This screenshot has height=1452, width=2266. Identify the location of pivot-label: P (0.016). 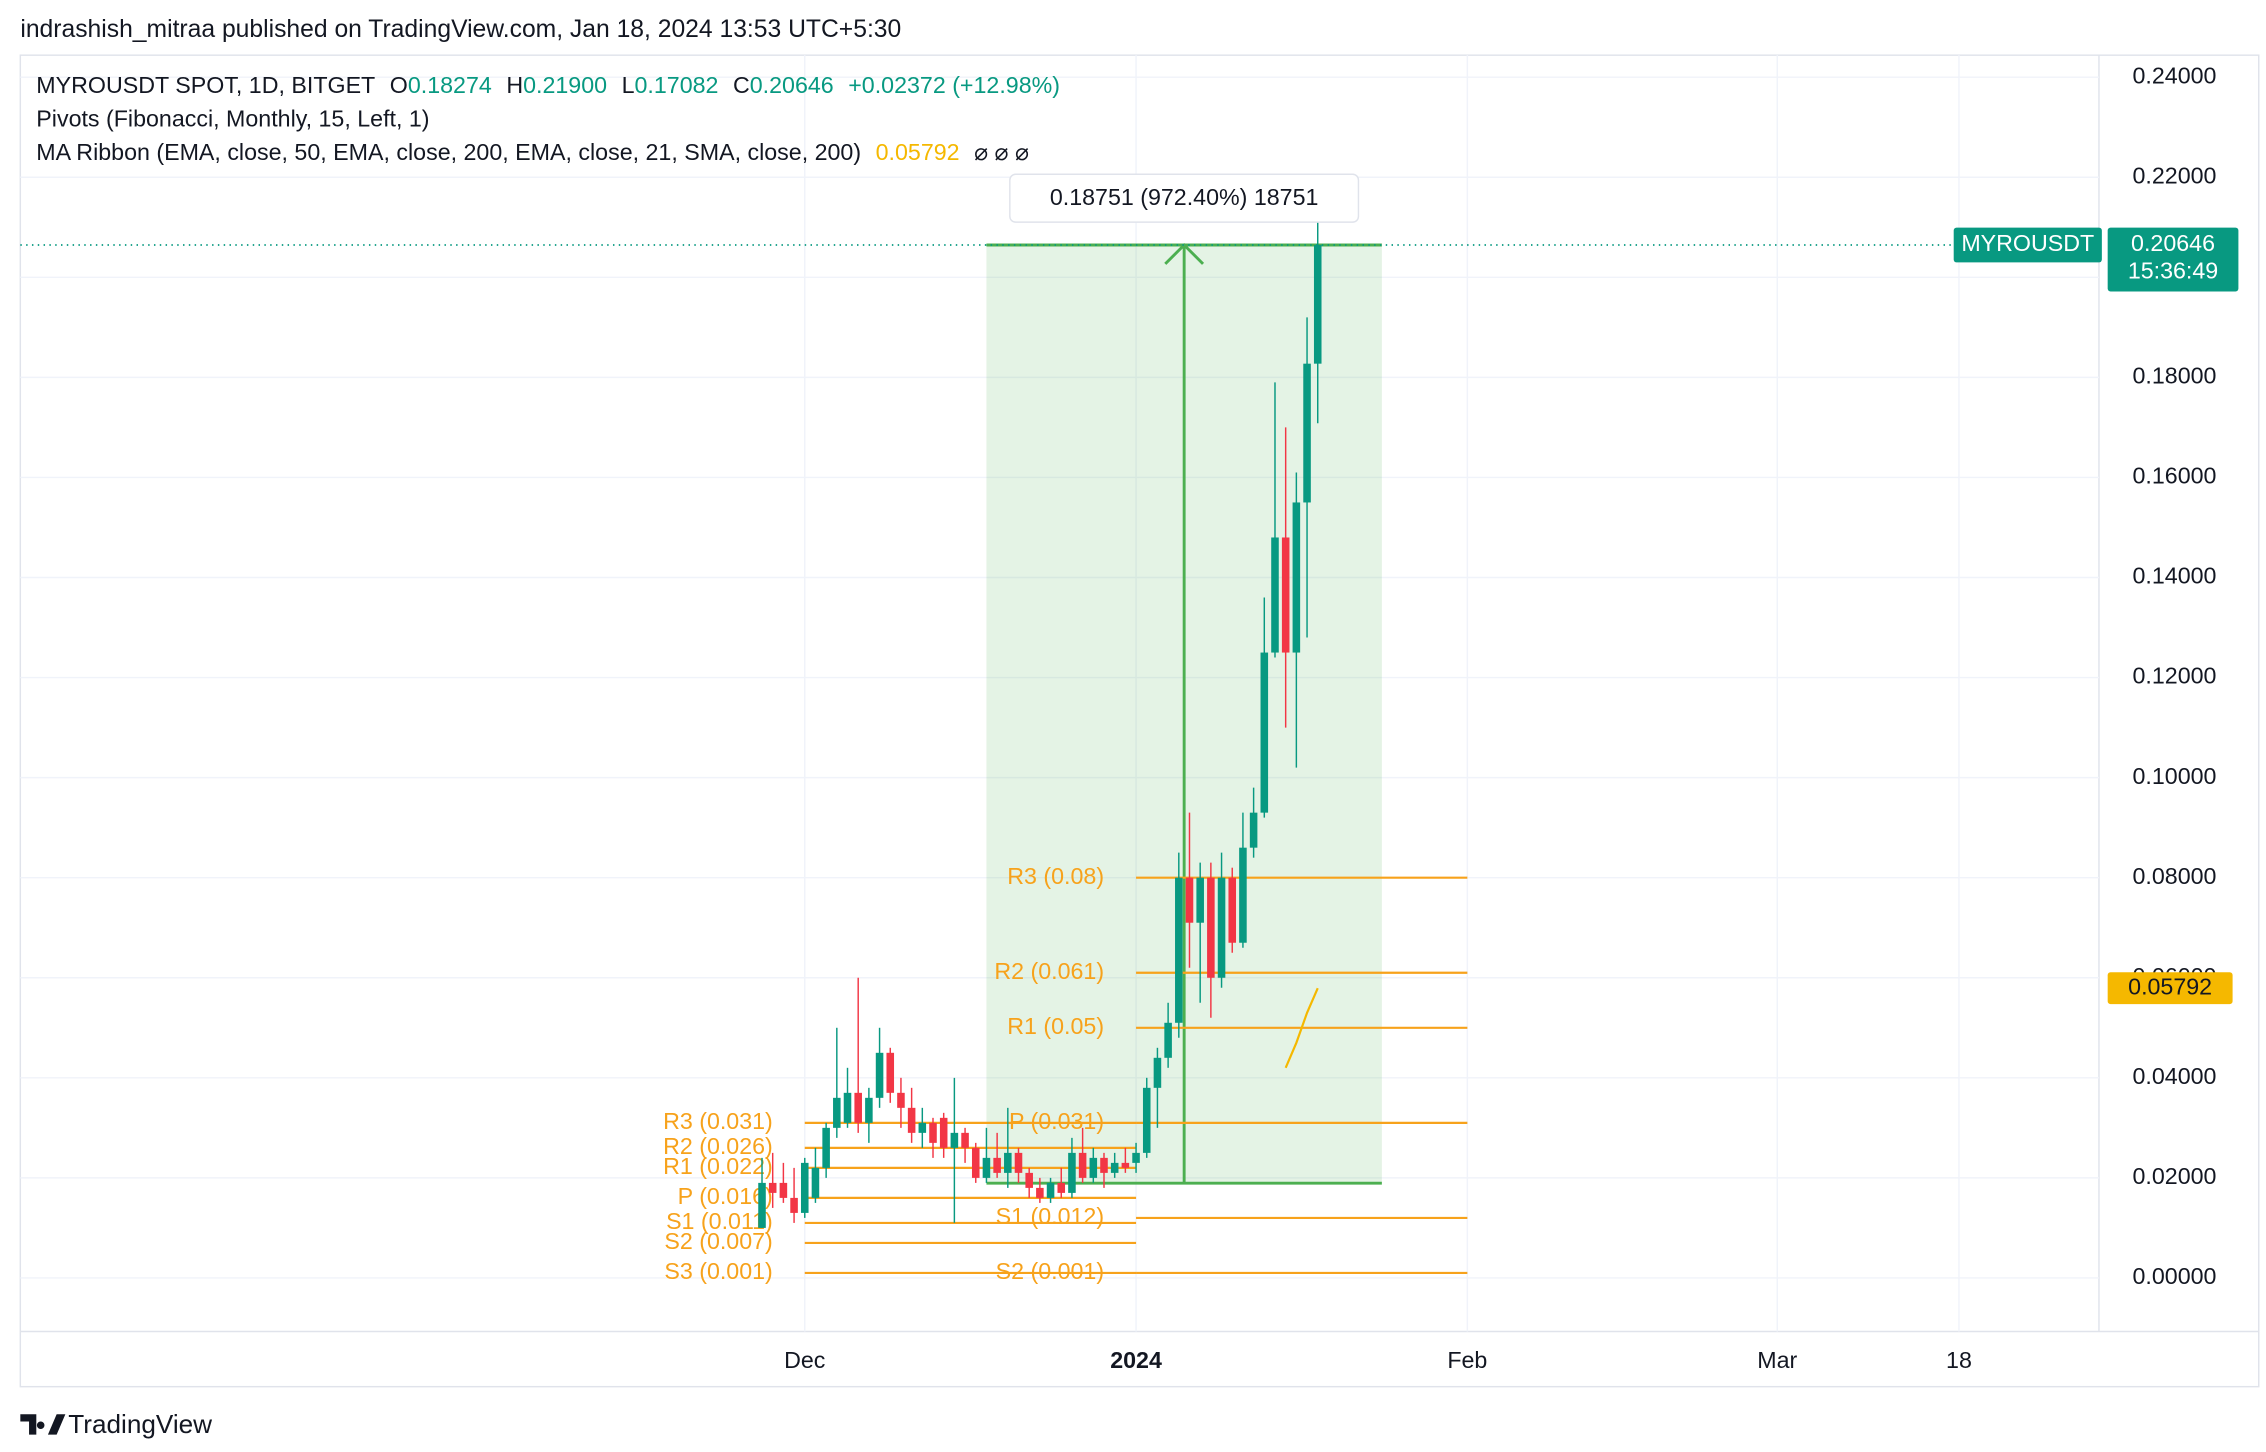
(725, 1196).